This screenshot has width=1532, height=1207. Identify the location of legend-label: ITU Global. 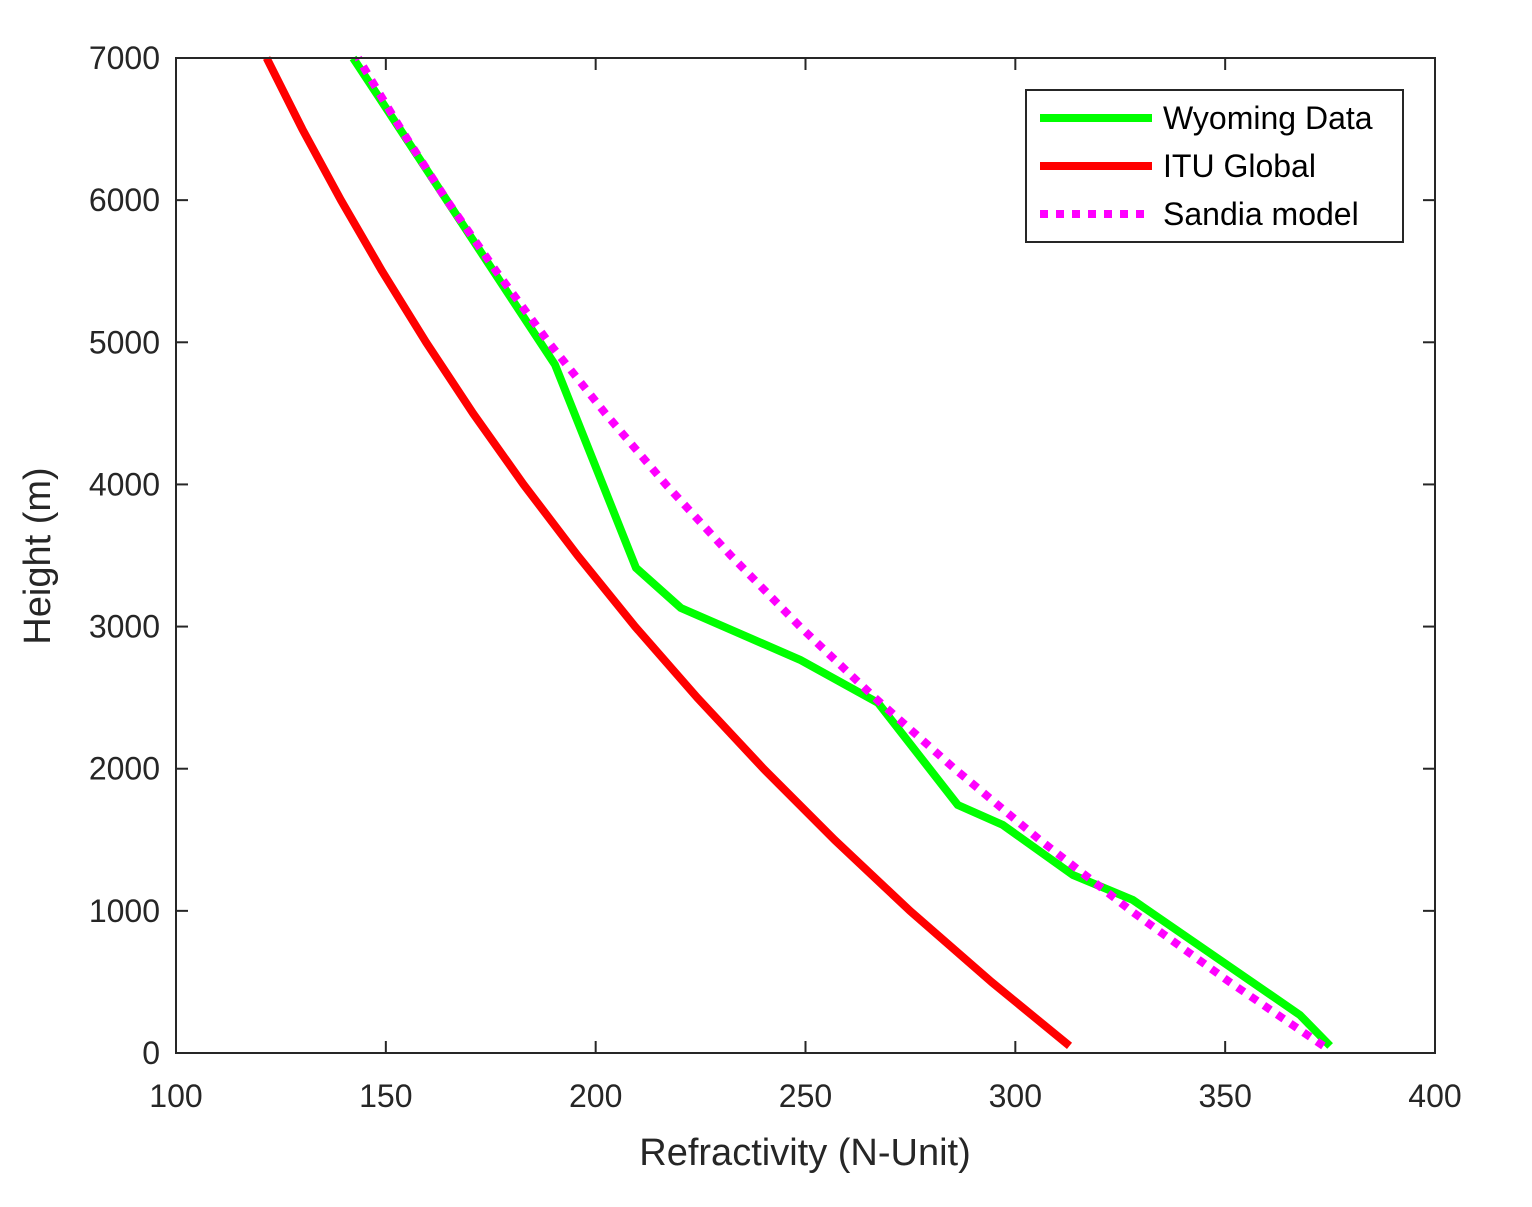
(1239, 166).